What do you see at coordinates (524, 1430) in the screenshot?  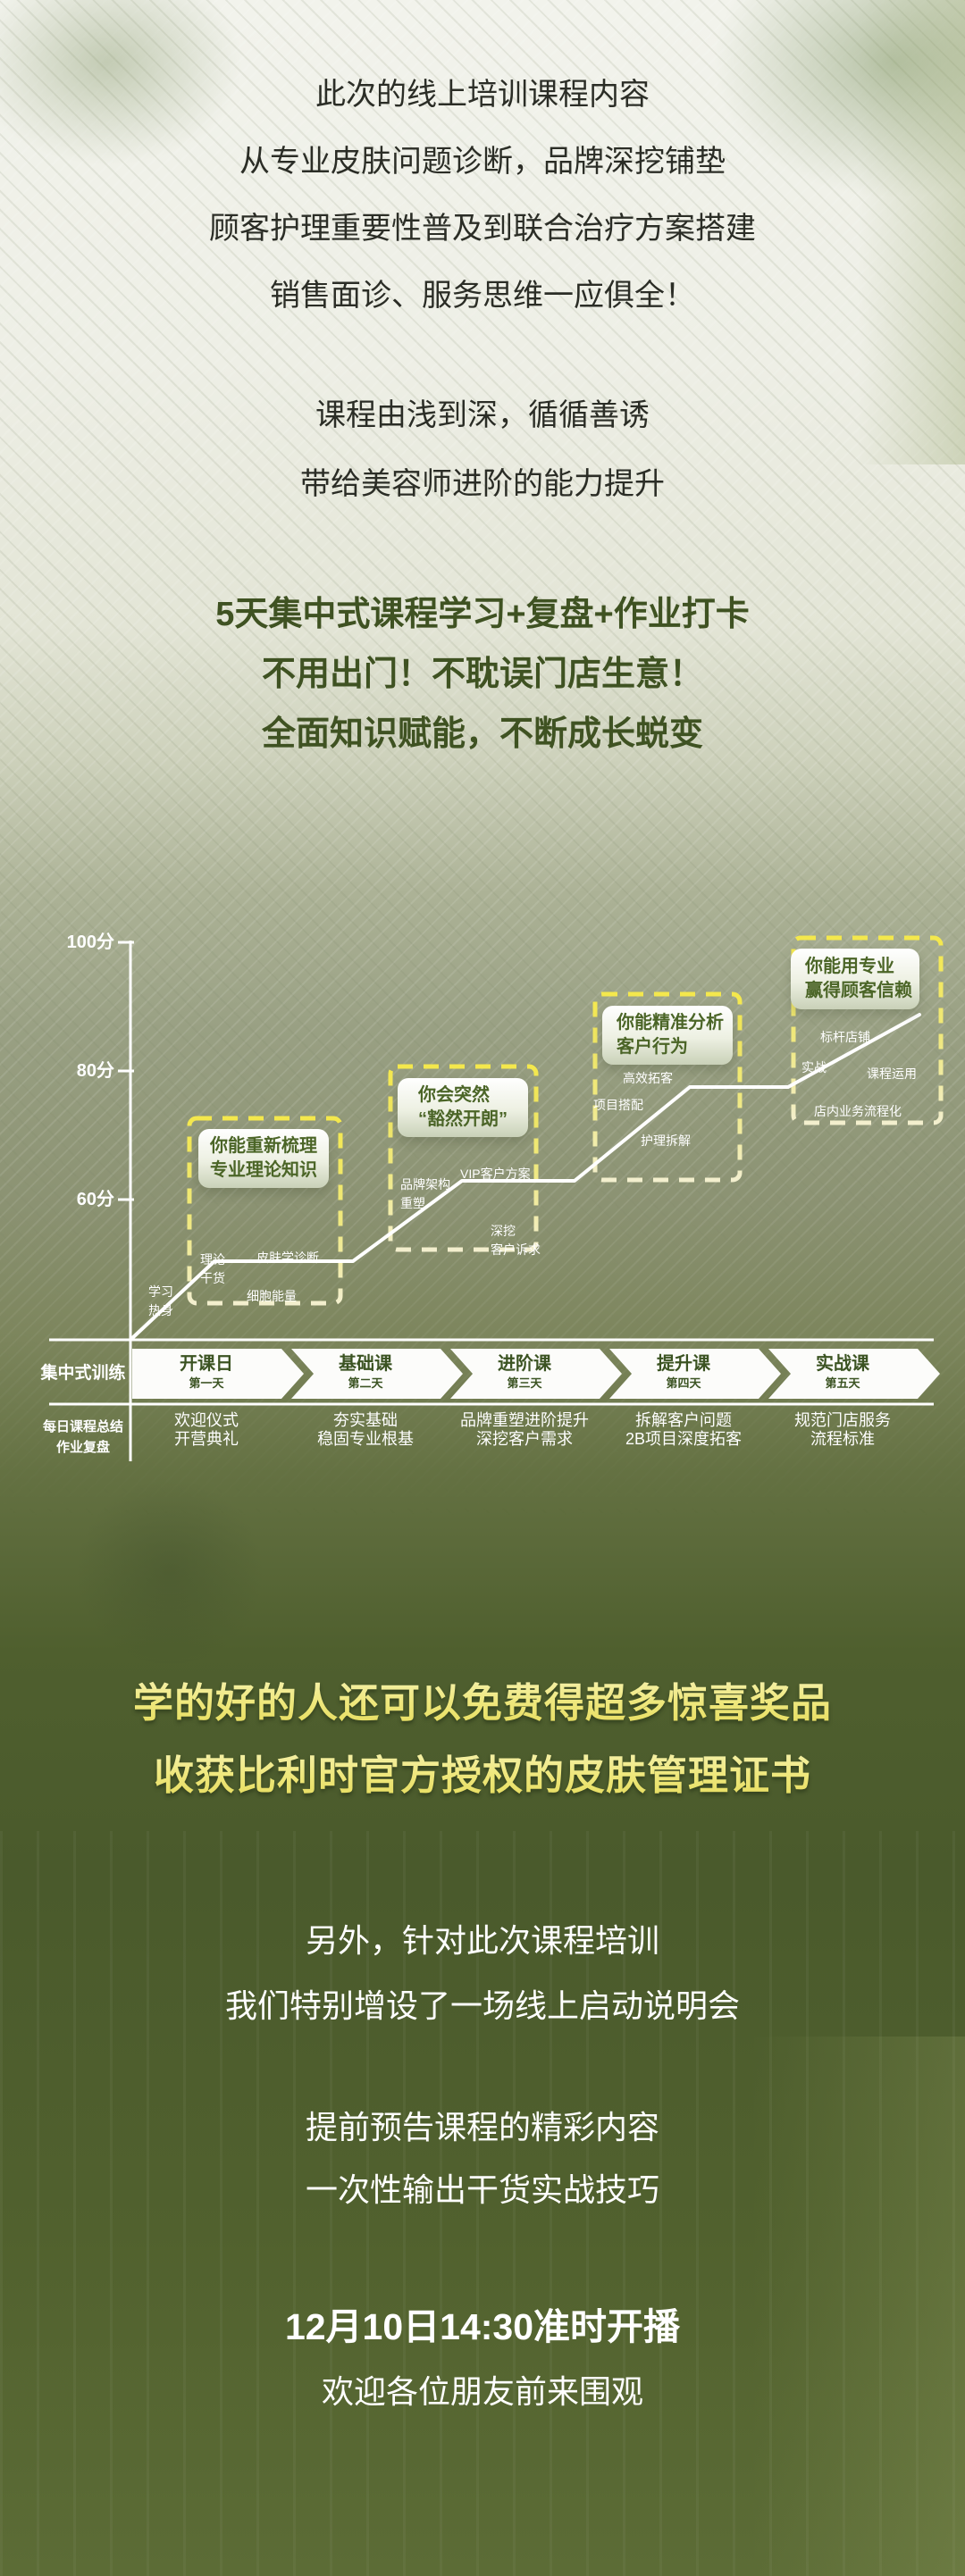 I see `stage-desc-3: 品牌重塑进阶提升 深挖客户需求` at bounding box center [524, 1430].